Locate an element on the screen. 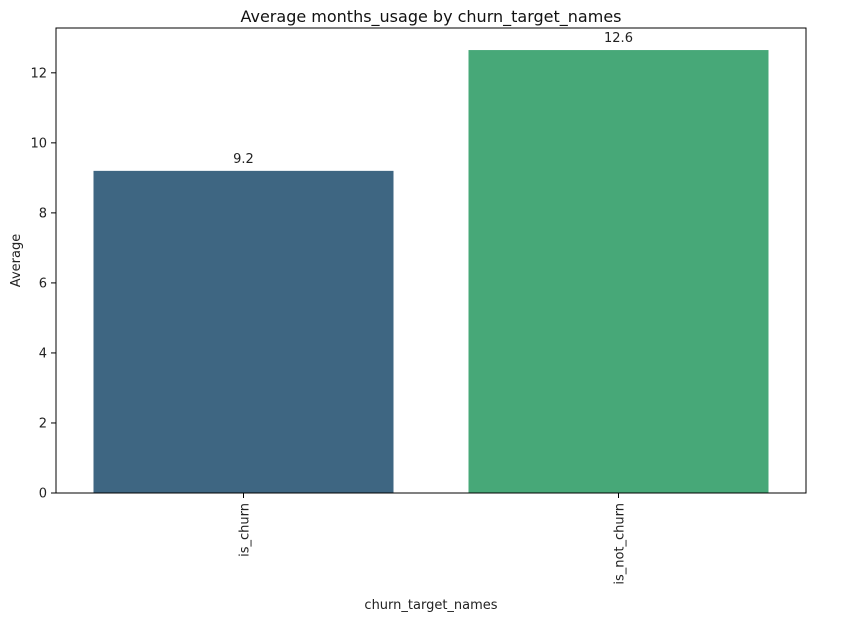 This screenshot has height=620, width=841. x-tick-label: is_not_churn is located at coordinates (620, 544).